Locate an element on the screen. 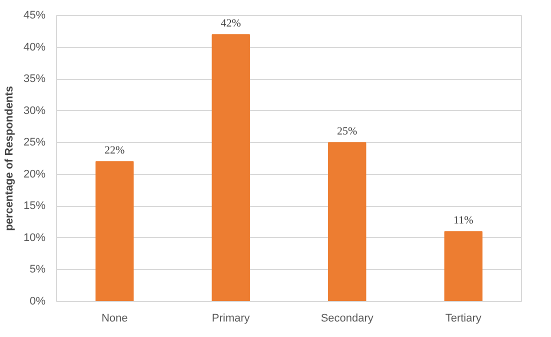 This screenshot has height=337, width=551. y-tick-label: 10% is located at coordinates (34, 238).